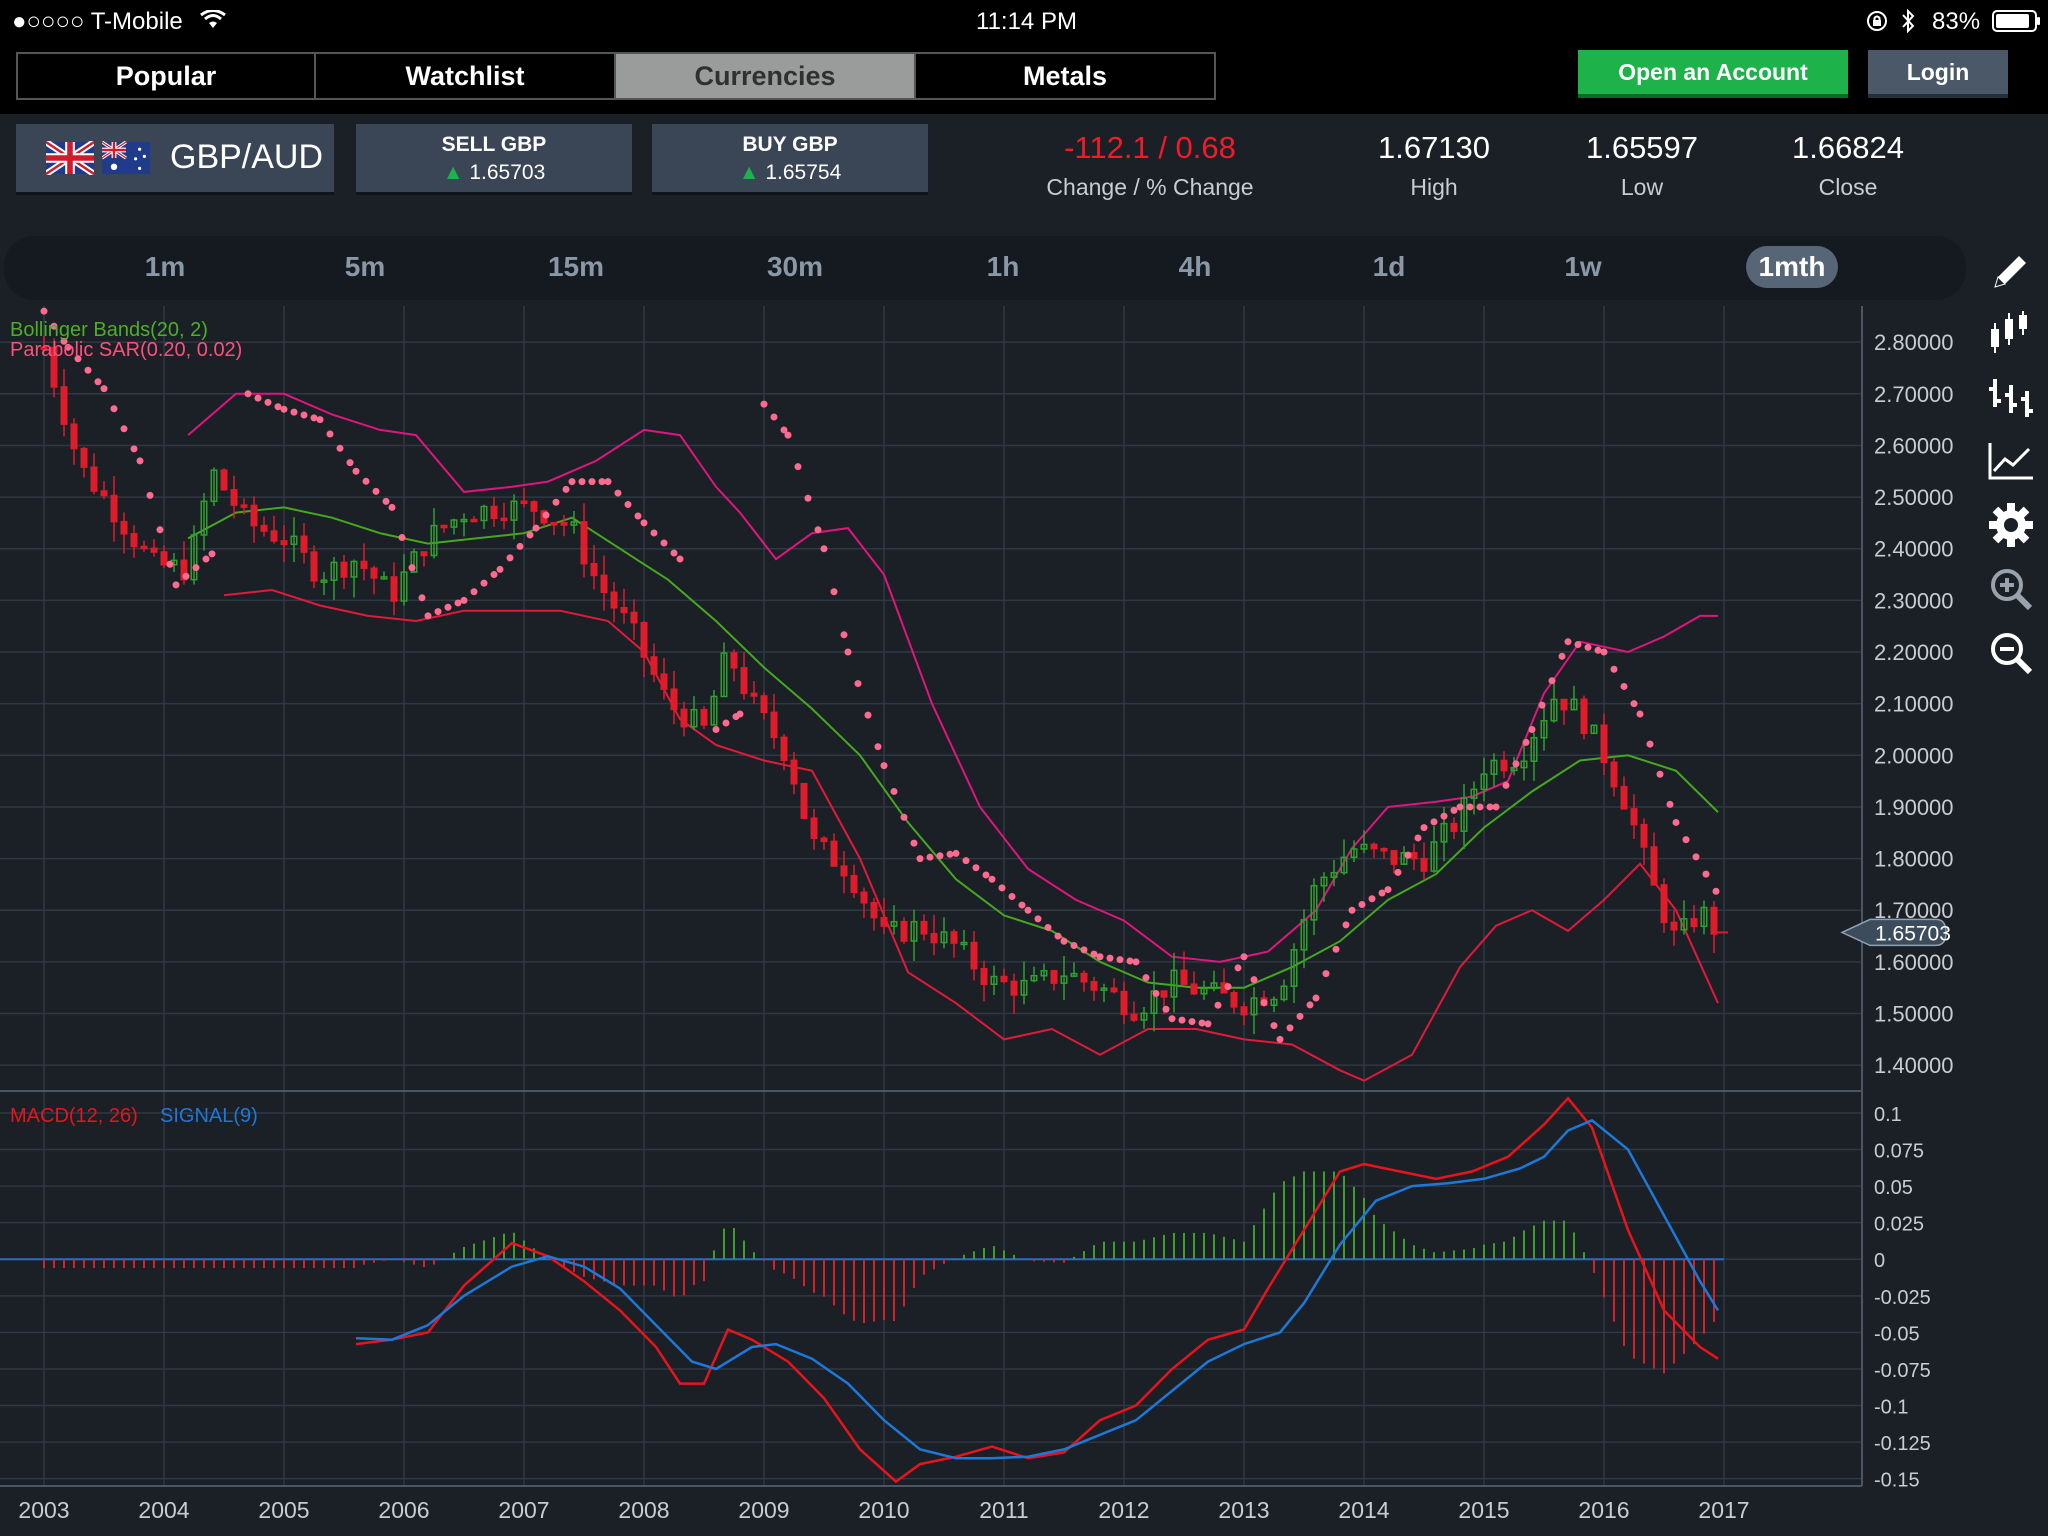  Describe the element at coordinates (2011, 271) in the screenshot. I see `pencil-icon` at that location.